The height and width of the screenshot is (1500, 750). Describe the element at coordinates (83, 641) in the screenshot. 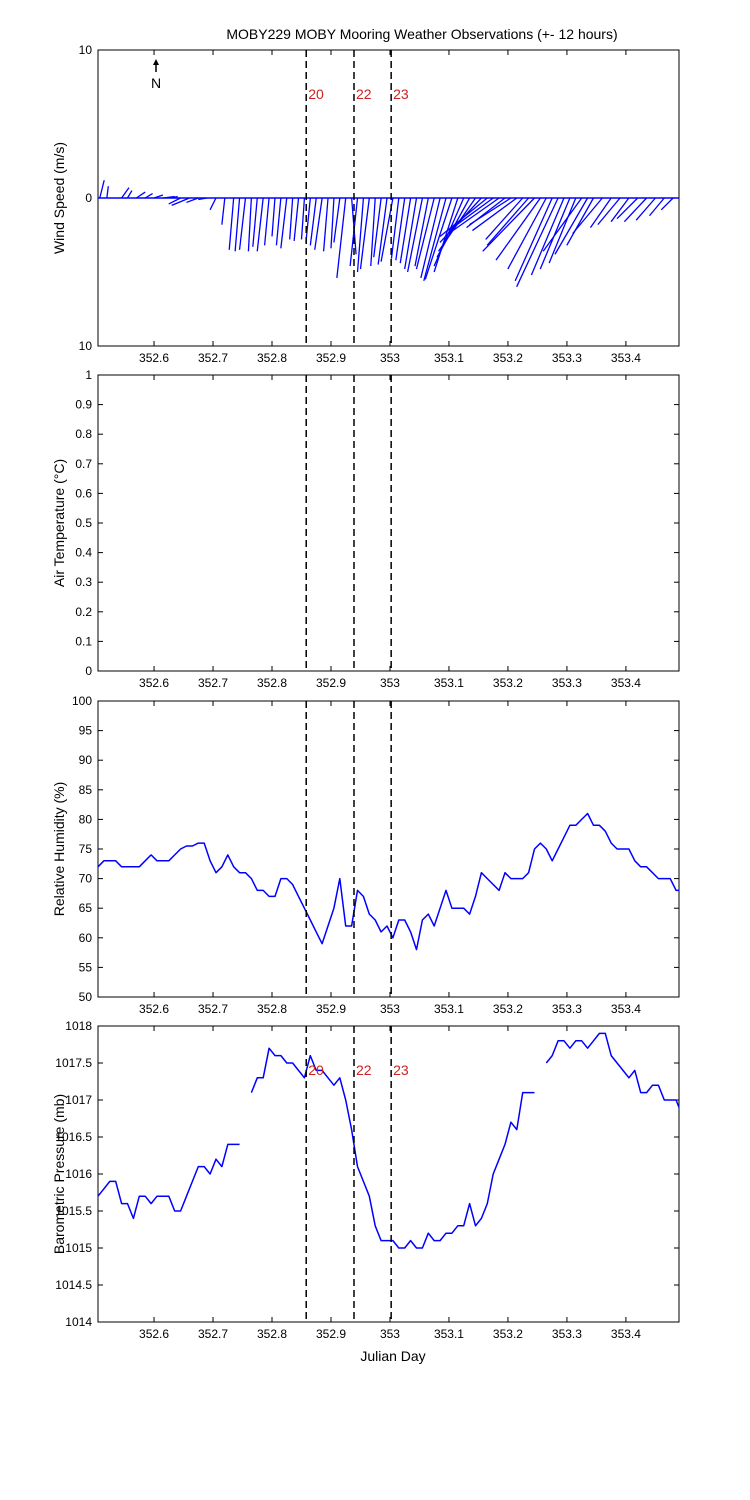

I see `y-tick-label: 0.1` at that location.